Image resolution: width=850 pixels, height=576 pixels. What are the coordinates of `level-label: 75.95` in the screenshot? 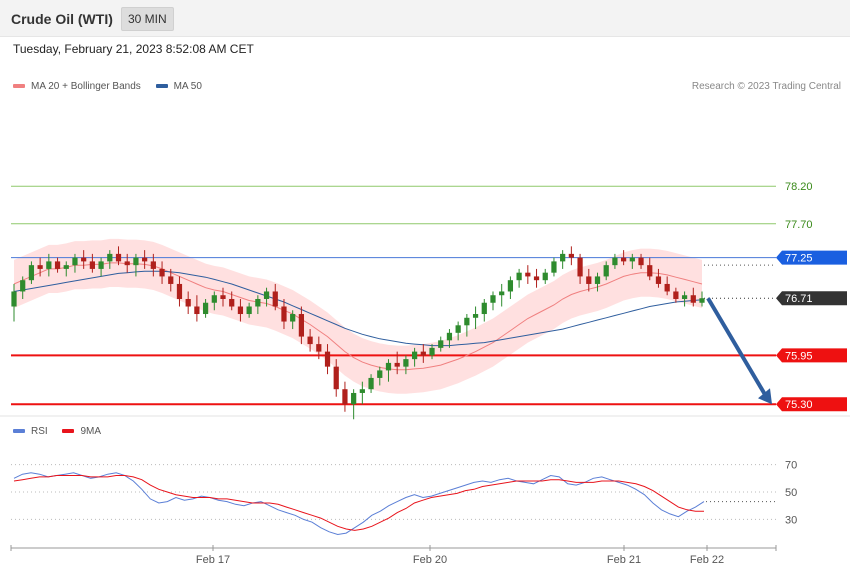 It's located at (799, 356).